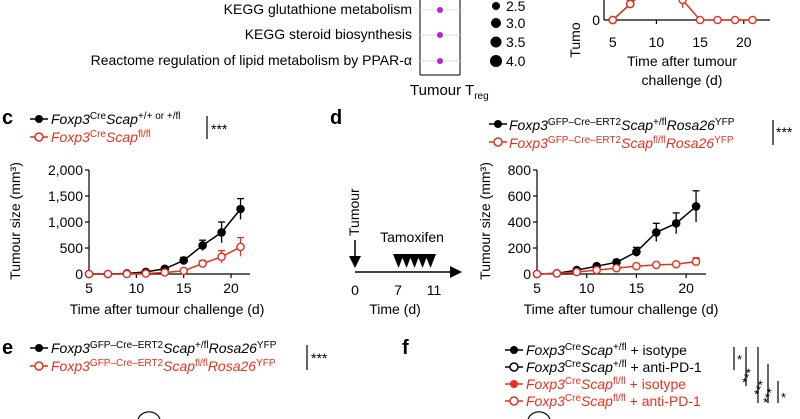  I want to click on y-tick-label: 500, so click(72, 248).